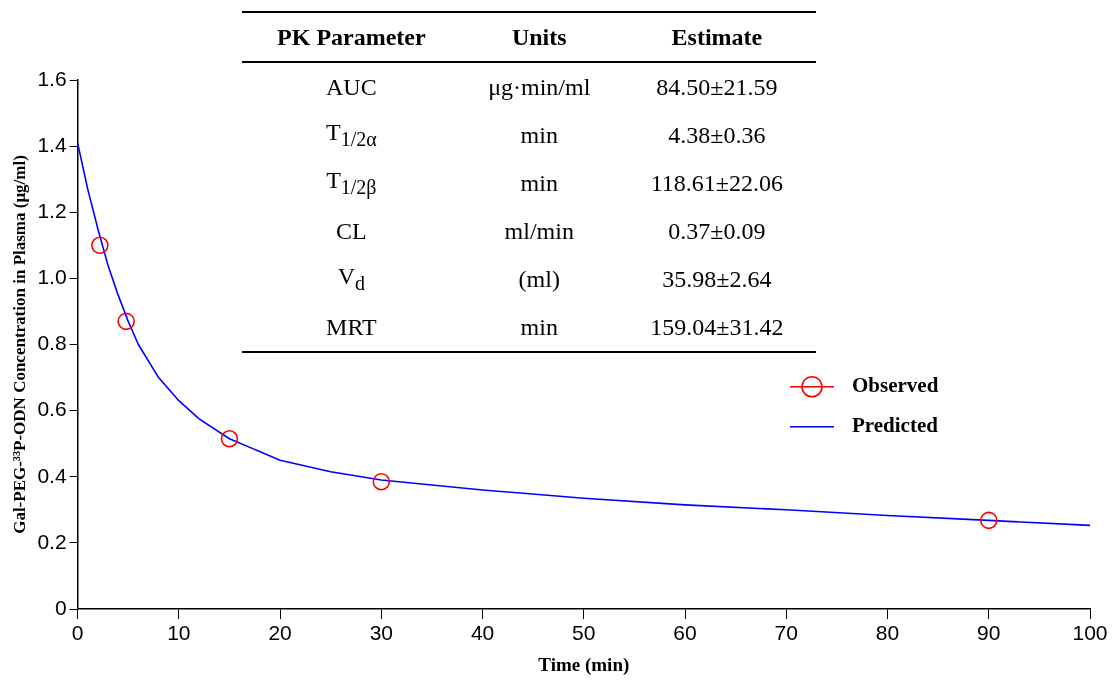  What do you see at coordinates (895, 385) in the screenshot?
I see `legend-label: Observed` at bounding box center [895, 385].